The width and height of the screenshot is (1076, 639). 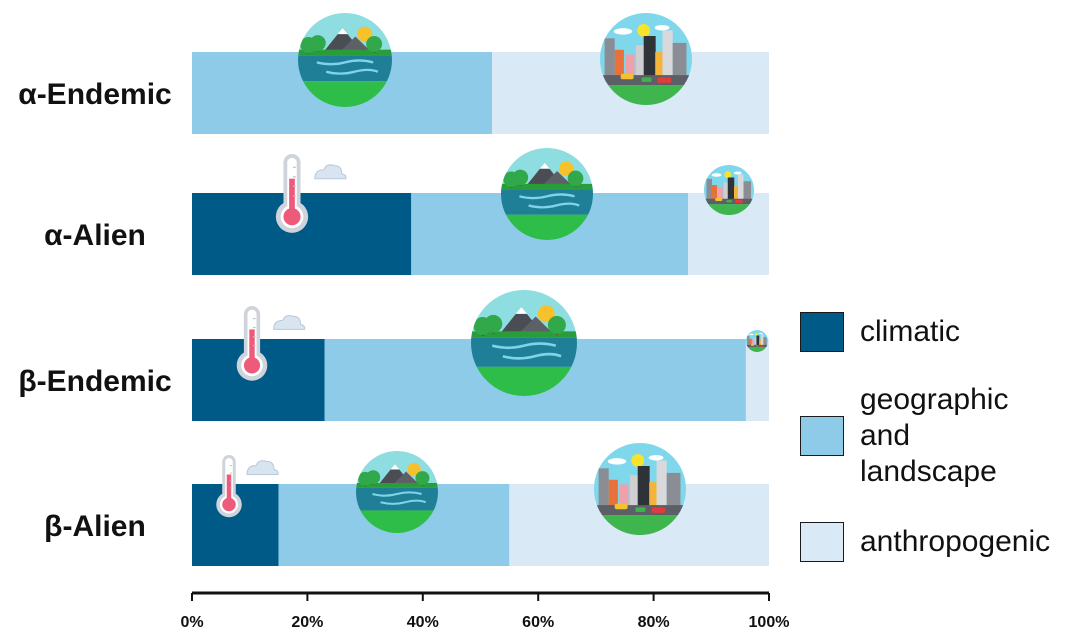 I want to click on landscape-icon, so click(x=397, y=492).